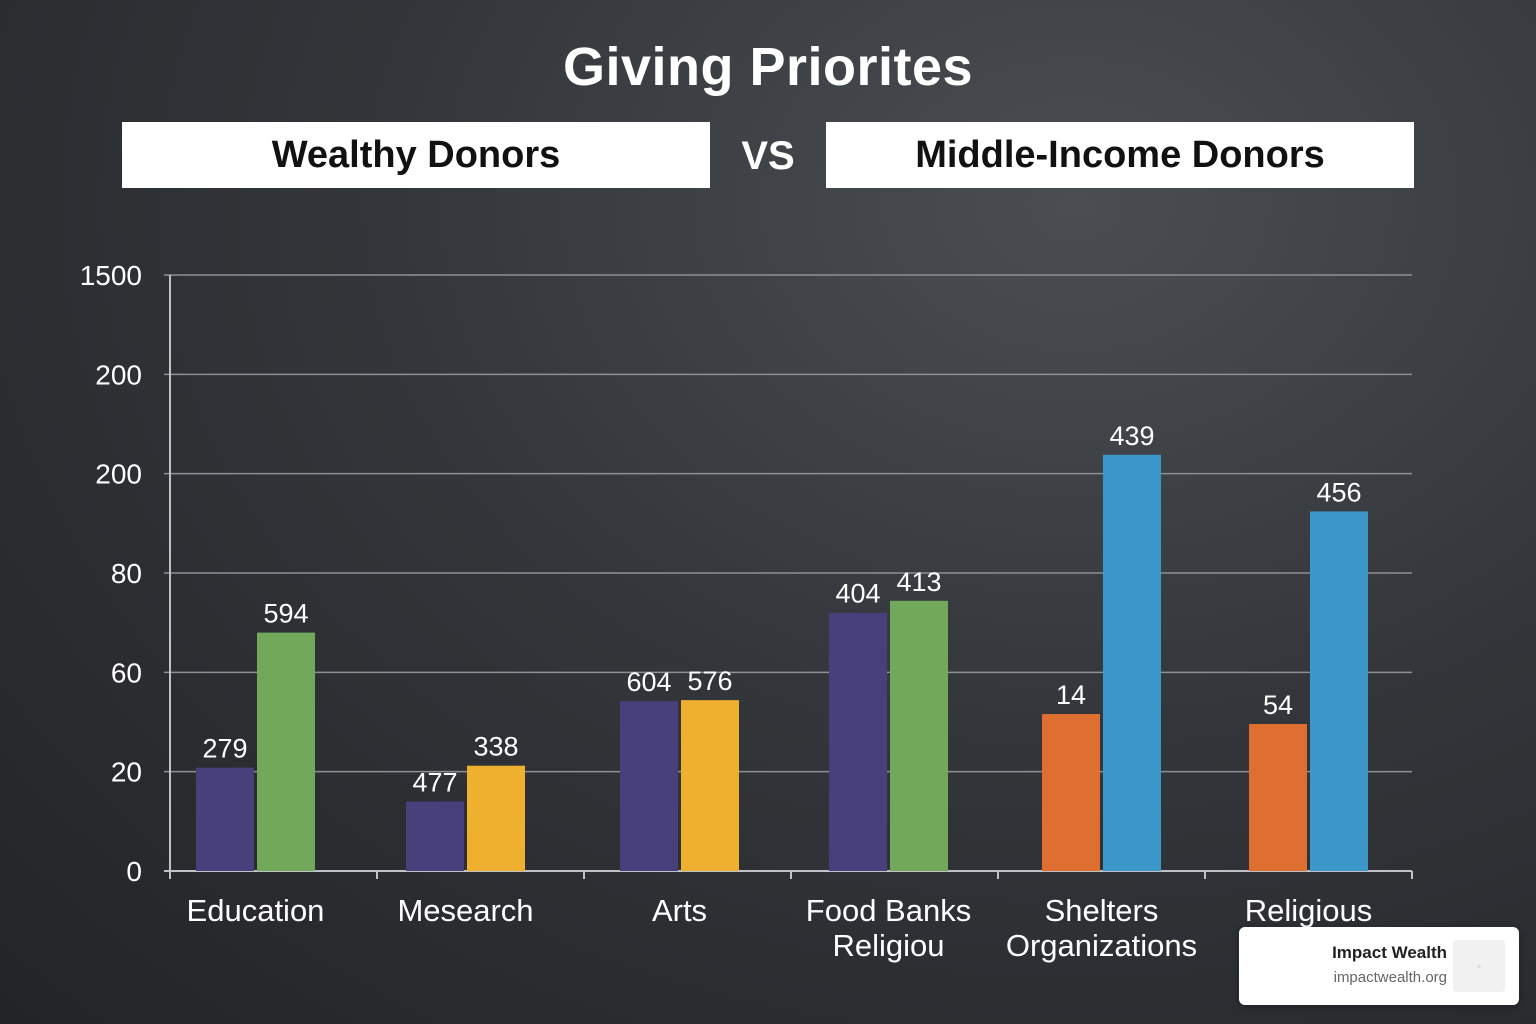 Image resolution: width=1536 pixels, height=1024 pixels. Describe the element at coordinates (1390, 977) in the screenshot. I see `watermark-url: impactwealth.org` at that location.